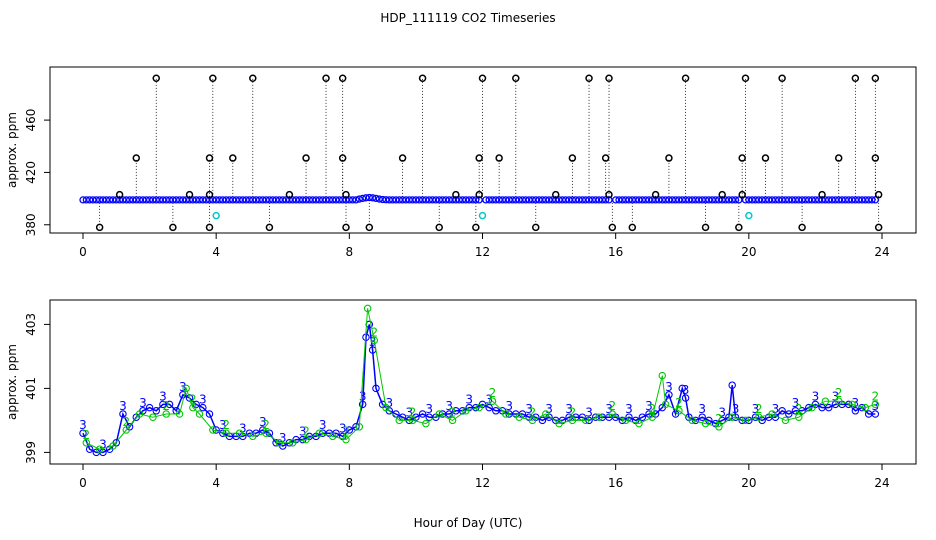 The width and height of the screenshot is (936, 540). Describe the element at coordinates (37, 388) in the screenshot. I see `bottom-y-axis: 399 401 403` at that location.